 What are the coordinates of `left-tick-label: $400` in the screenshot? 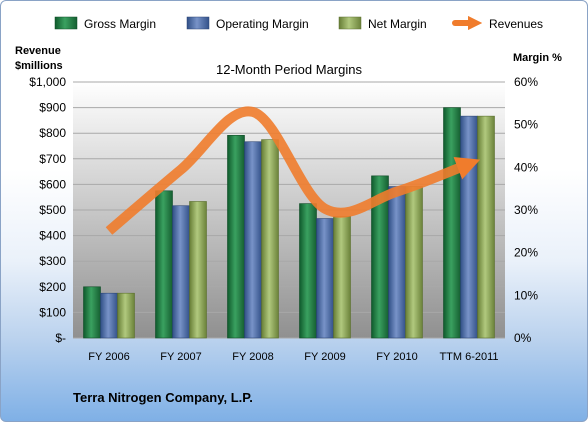 It's located at (52, 236).